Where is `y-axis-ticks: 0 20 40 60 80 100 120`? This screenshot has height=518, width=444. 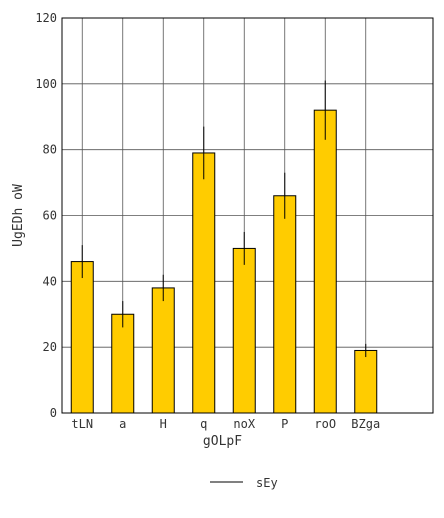
y-axis-ticks: 0 20 40 60 80 100 120 is located at coordinates (46, 215).